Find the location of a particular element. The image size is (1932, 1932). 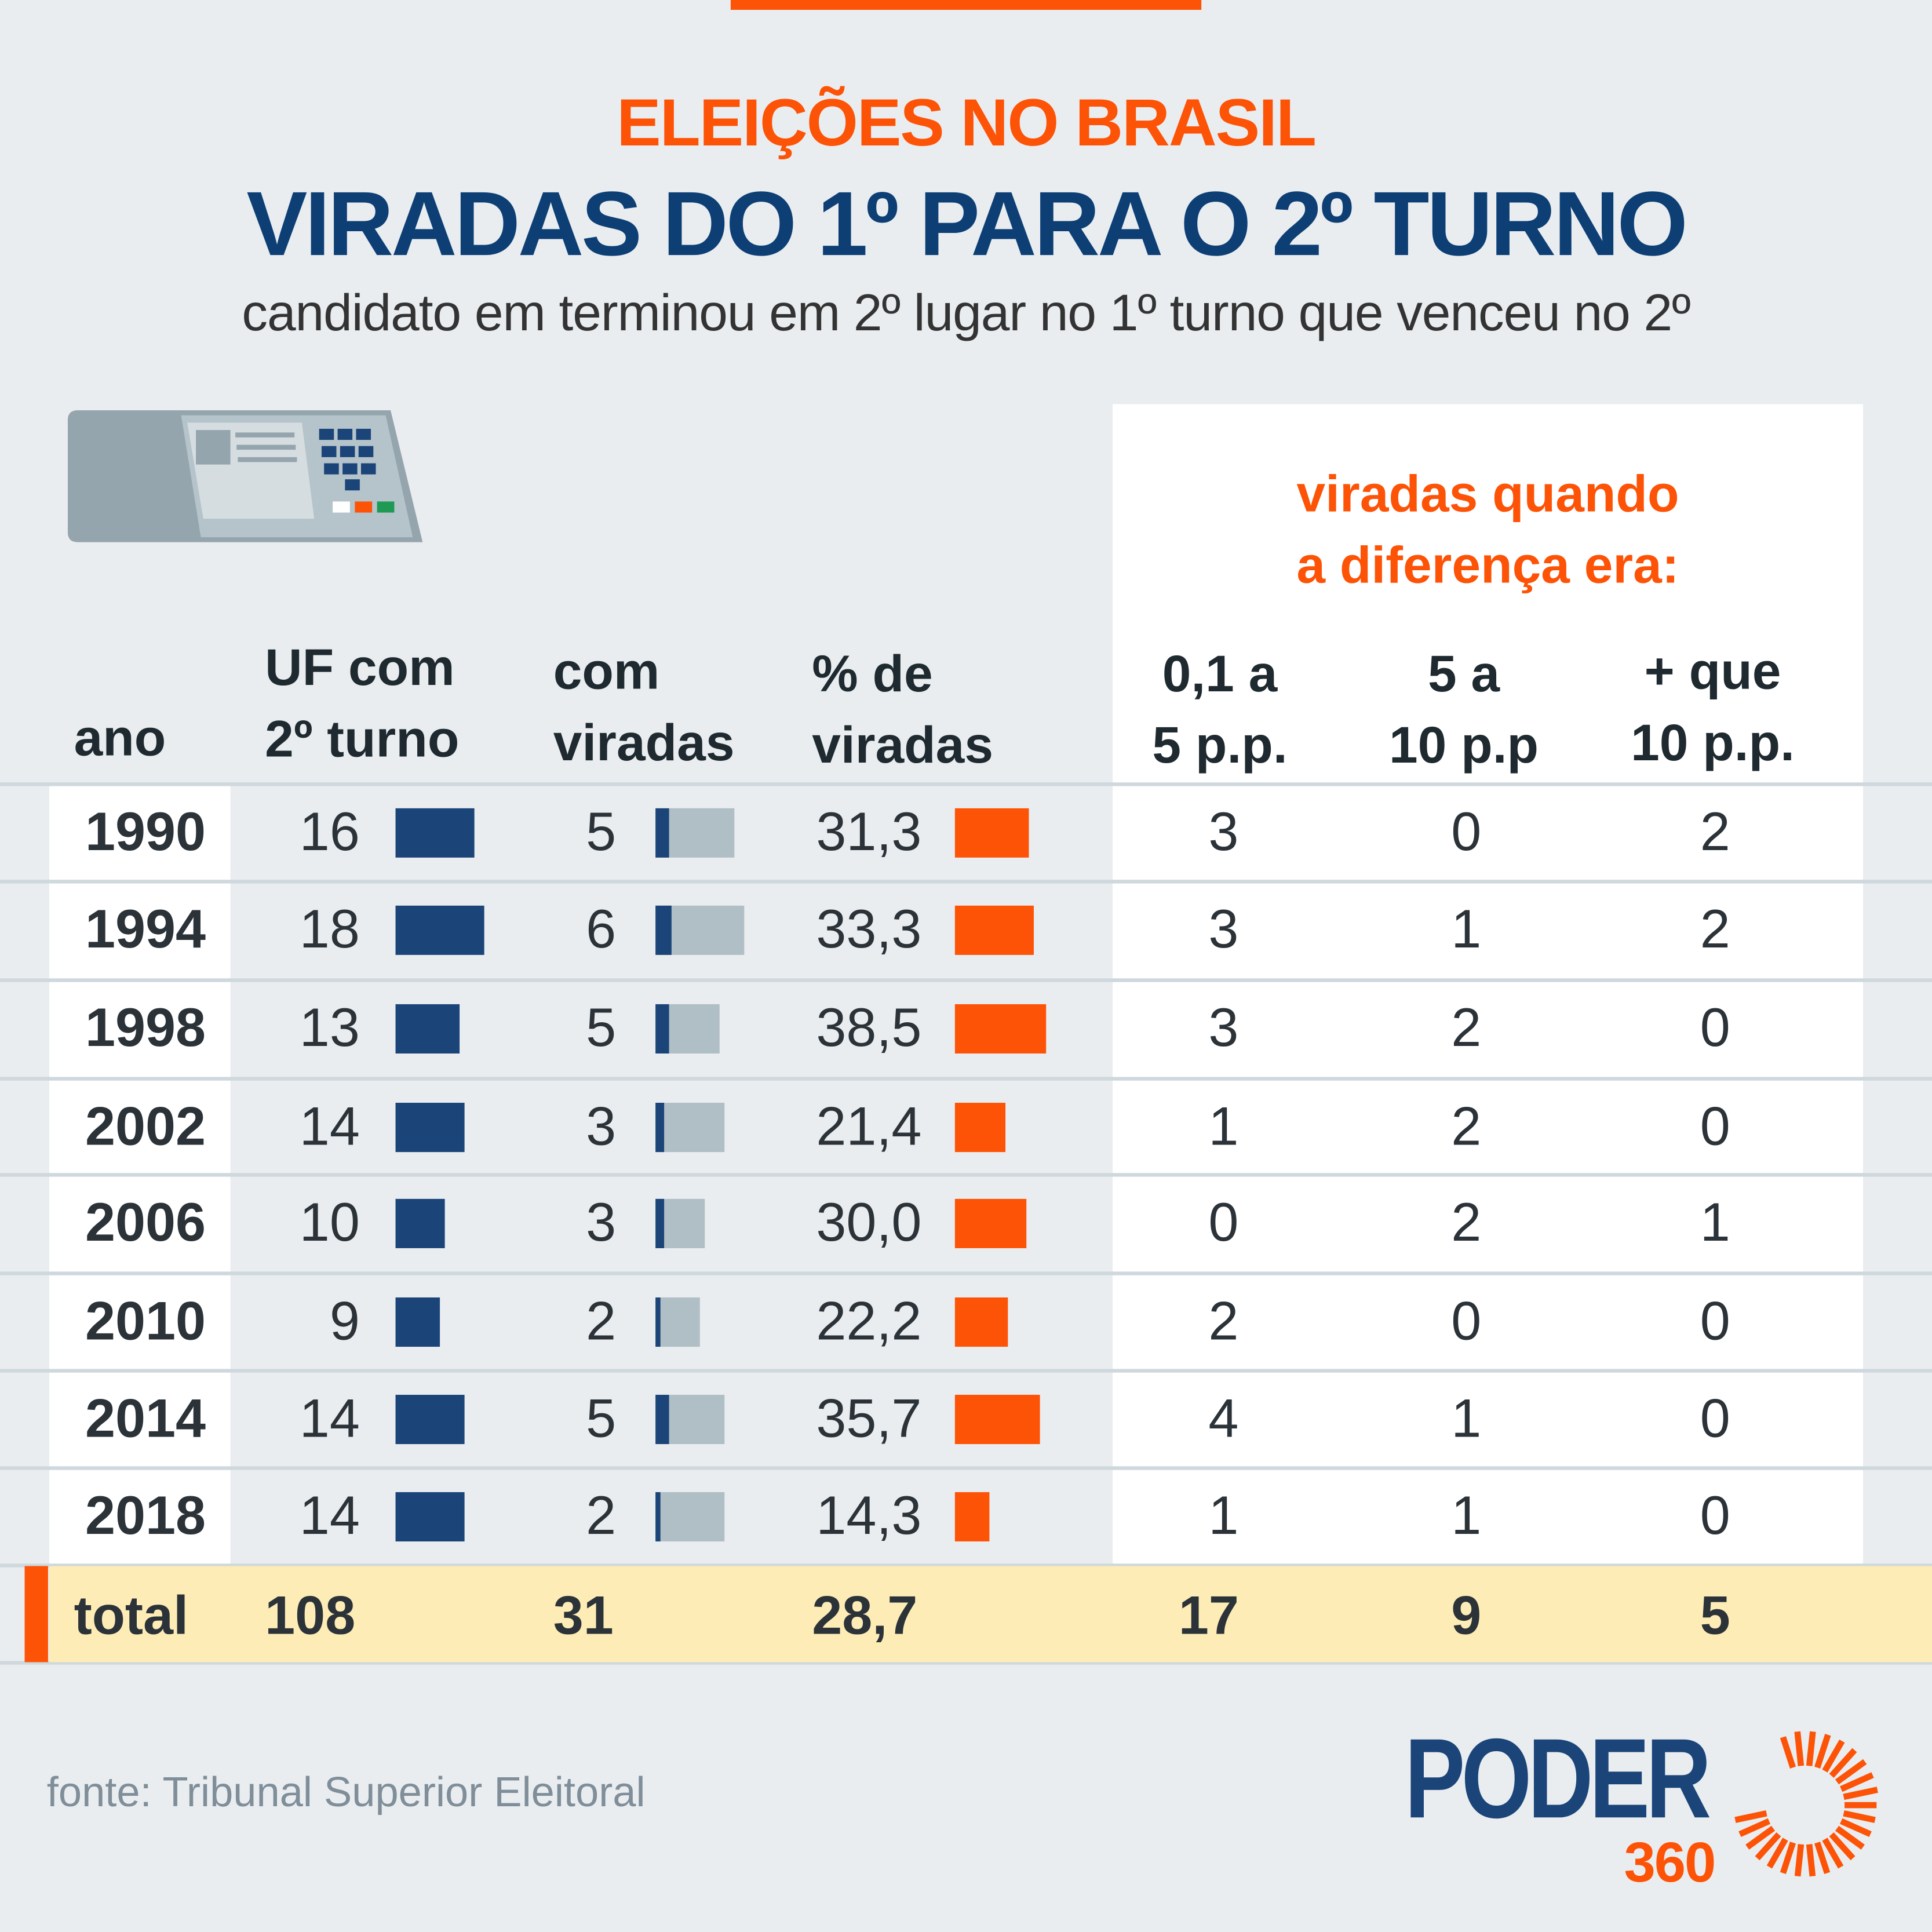

total-d1: 17 is located at coordinates (1208, 1615).